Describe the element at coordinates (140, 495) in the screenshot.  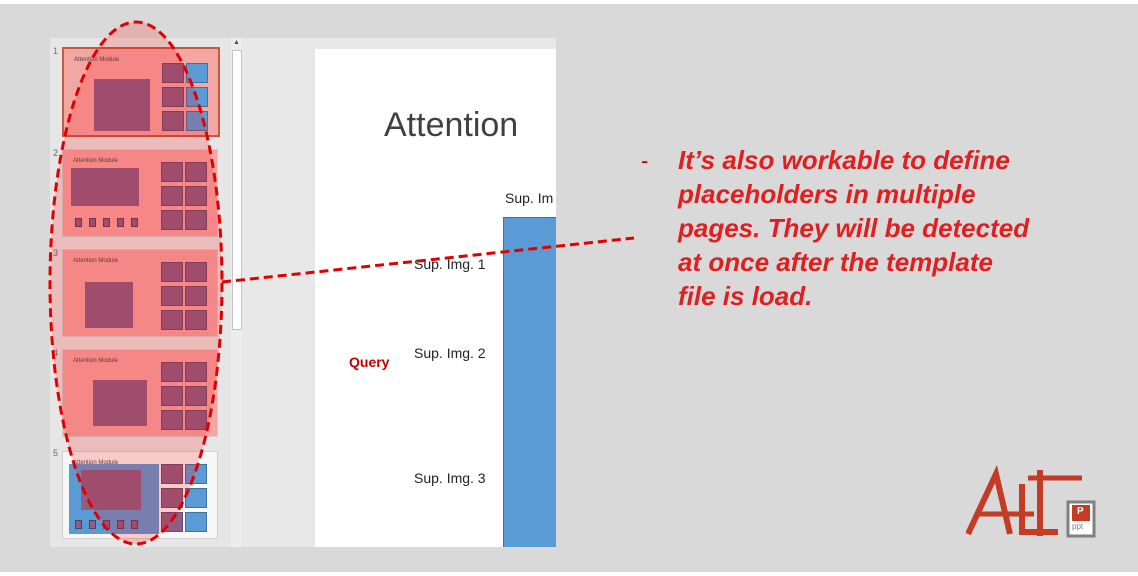
I see `slide-thumbnail-5: Attention Module` at that location.